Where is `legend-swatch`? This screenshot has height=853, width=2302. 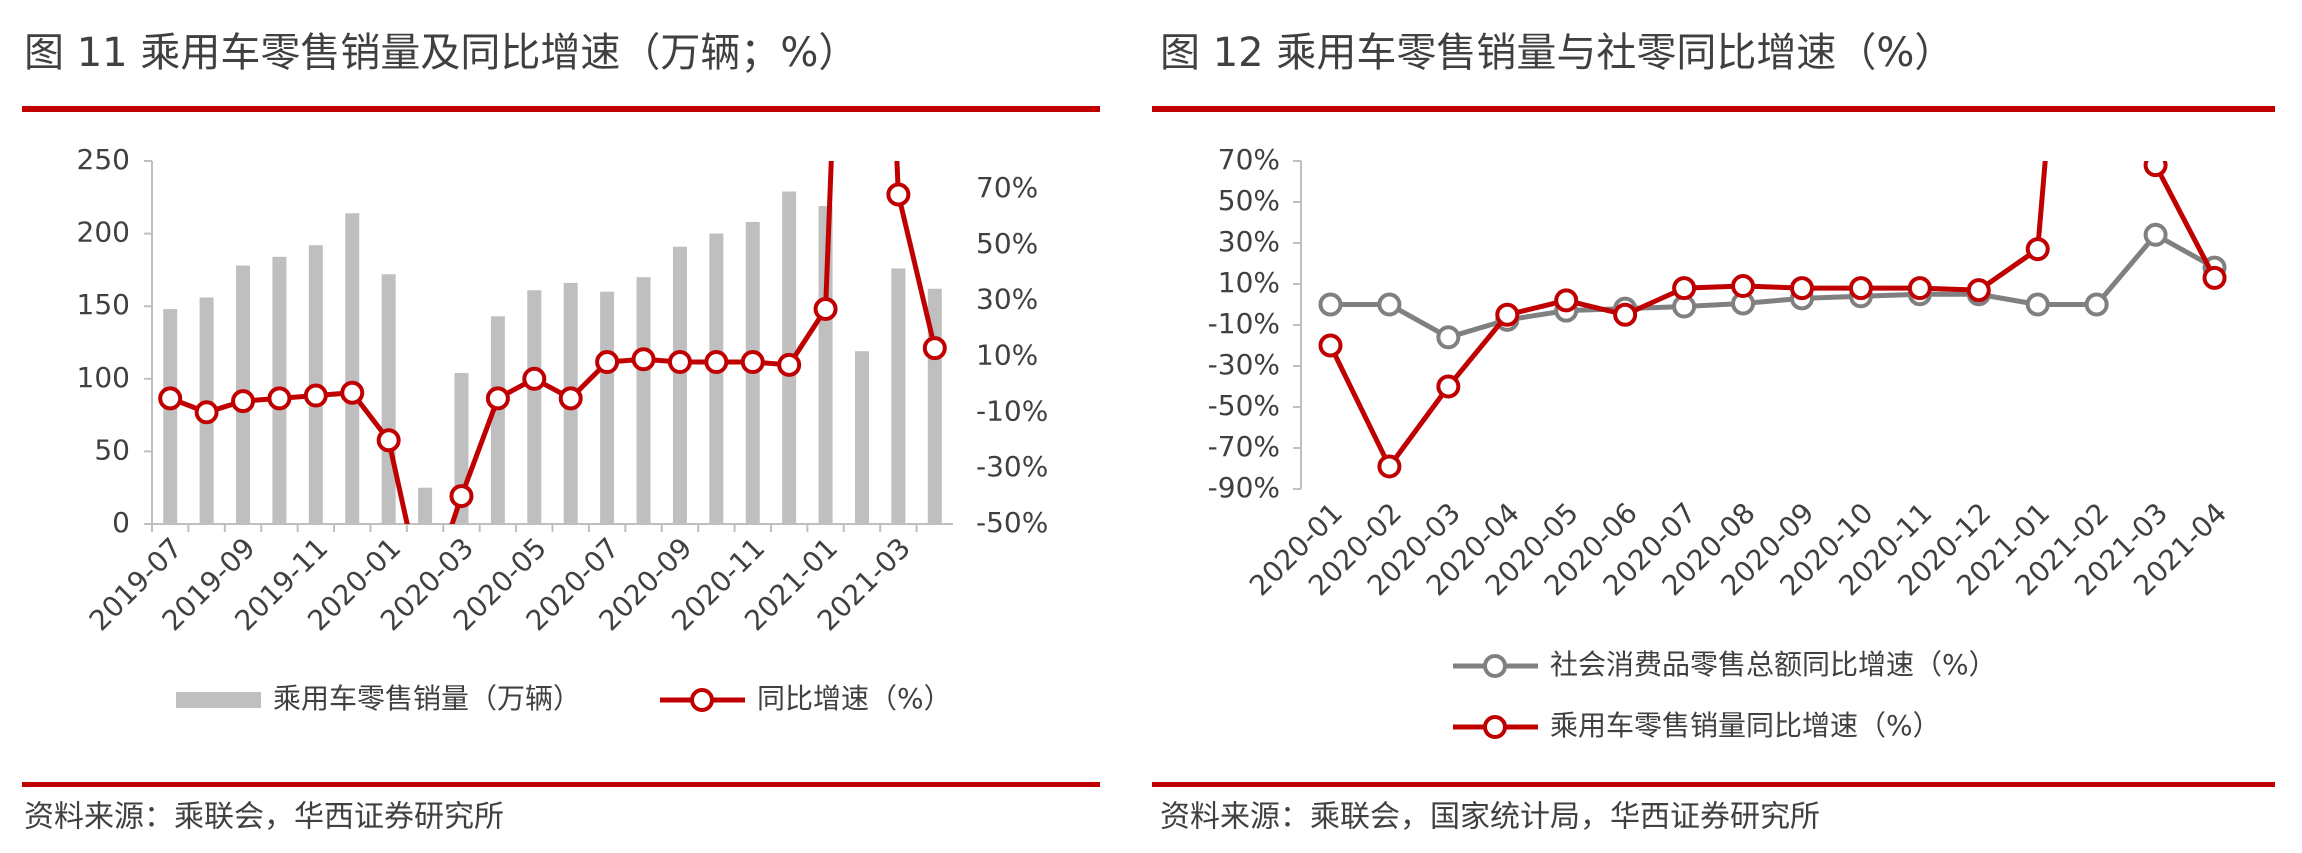
legend-swatch is located at coordinates (218, 700).